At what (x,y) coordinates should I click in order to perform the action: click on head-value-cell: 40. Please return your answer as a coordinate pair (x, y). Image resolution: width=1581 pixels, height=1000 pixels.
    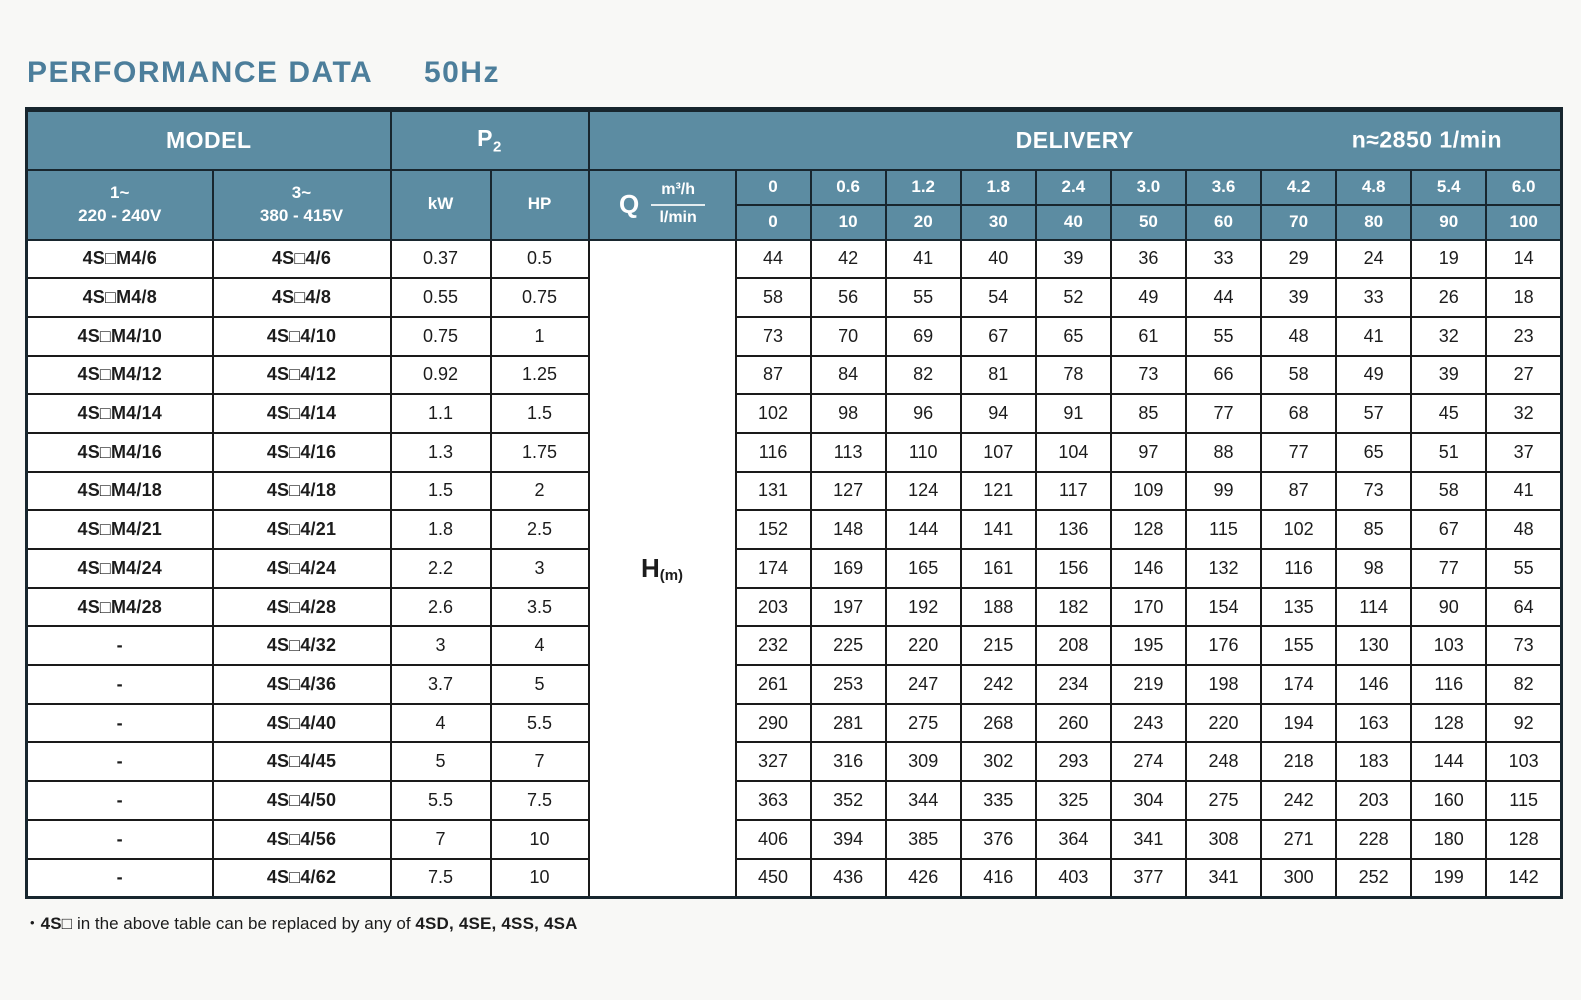
    Looking at the image, I should click on (998, 259).